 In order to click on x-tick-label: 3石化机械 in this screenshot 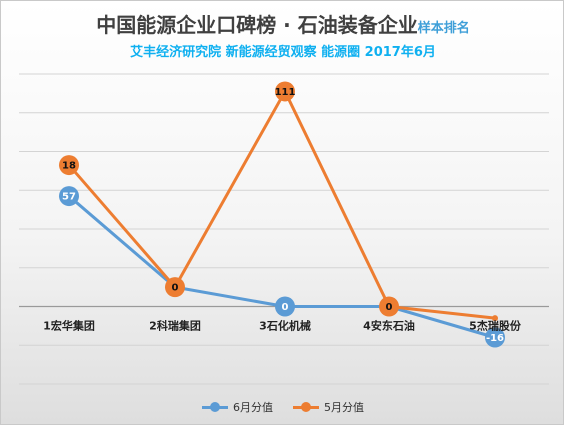, I will do `click(285, 326)`.